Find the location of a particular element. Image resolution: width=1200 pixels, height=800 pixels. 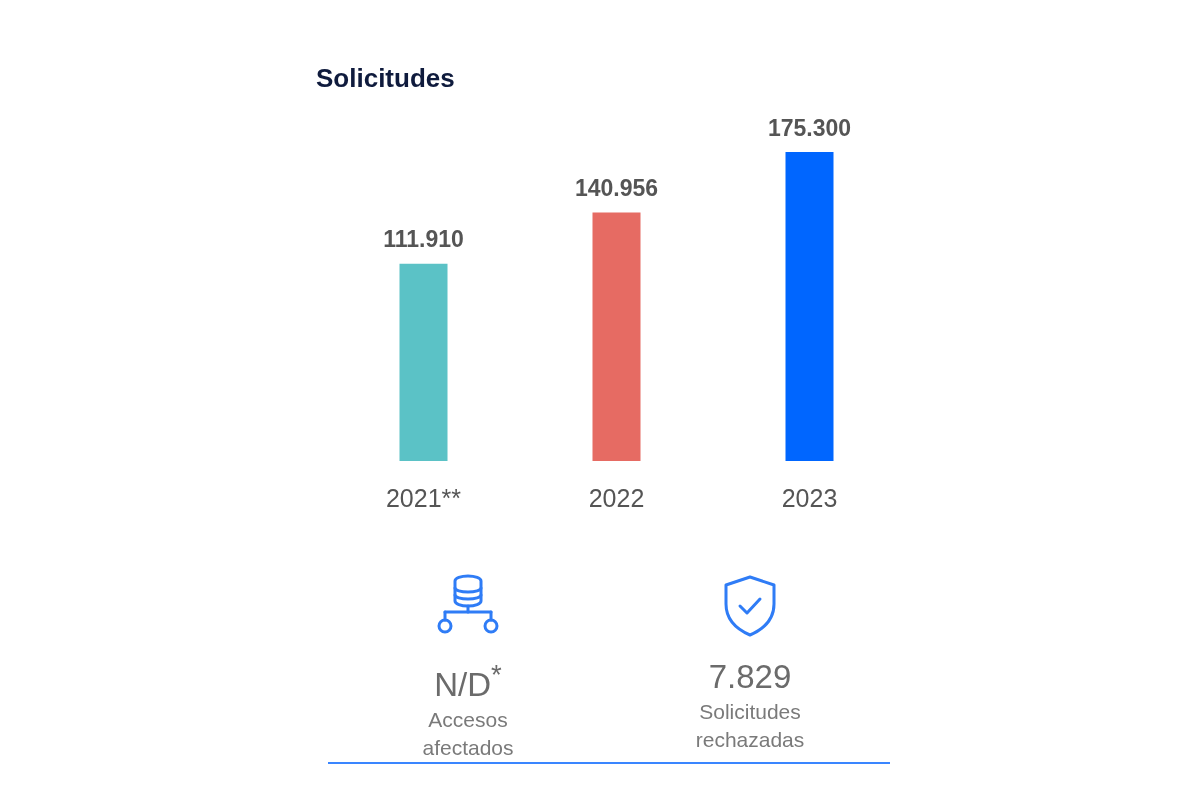

text: Solicitudes rechazadas is located at coordinates (750, 726).